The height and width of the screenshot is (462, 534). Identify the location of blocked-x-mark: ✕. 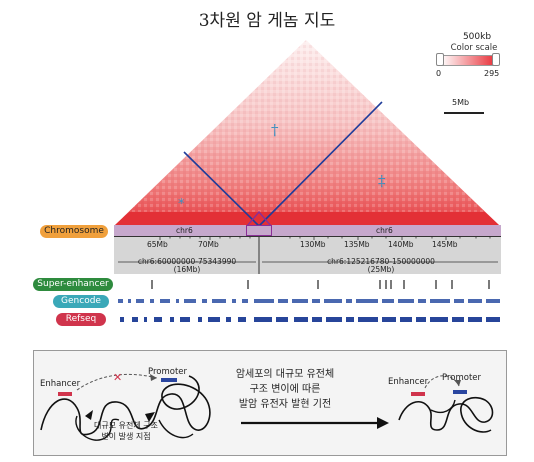
(117, 377).